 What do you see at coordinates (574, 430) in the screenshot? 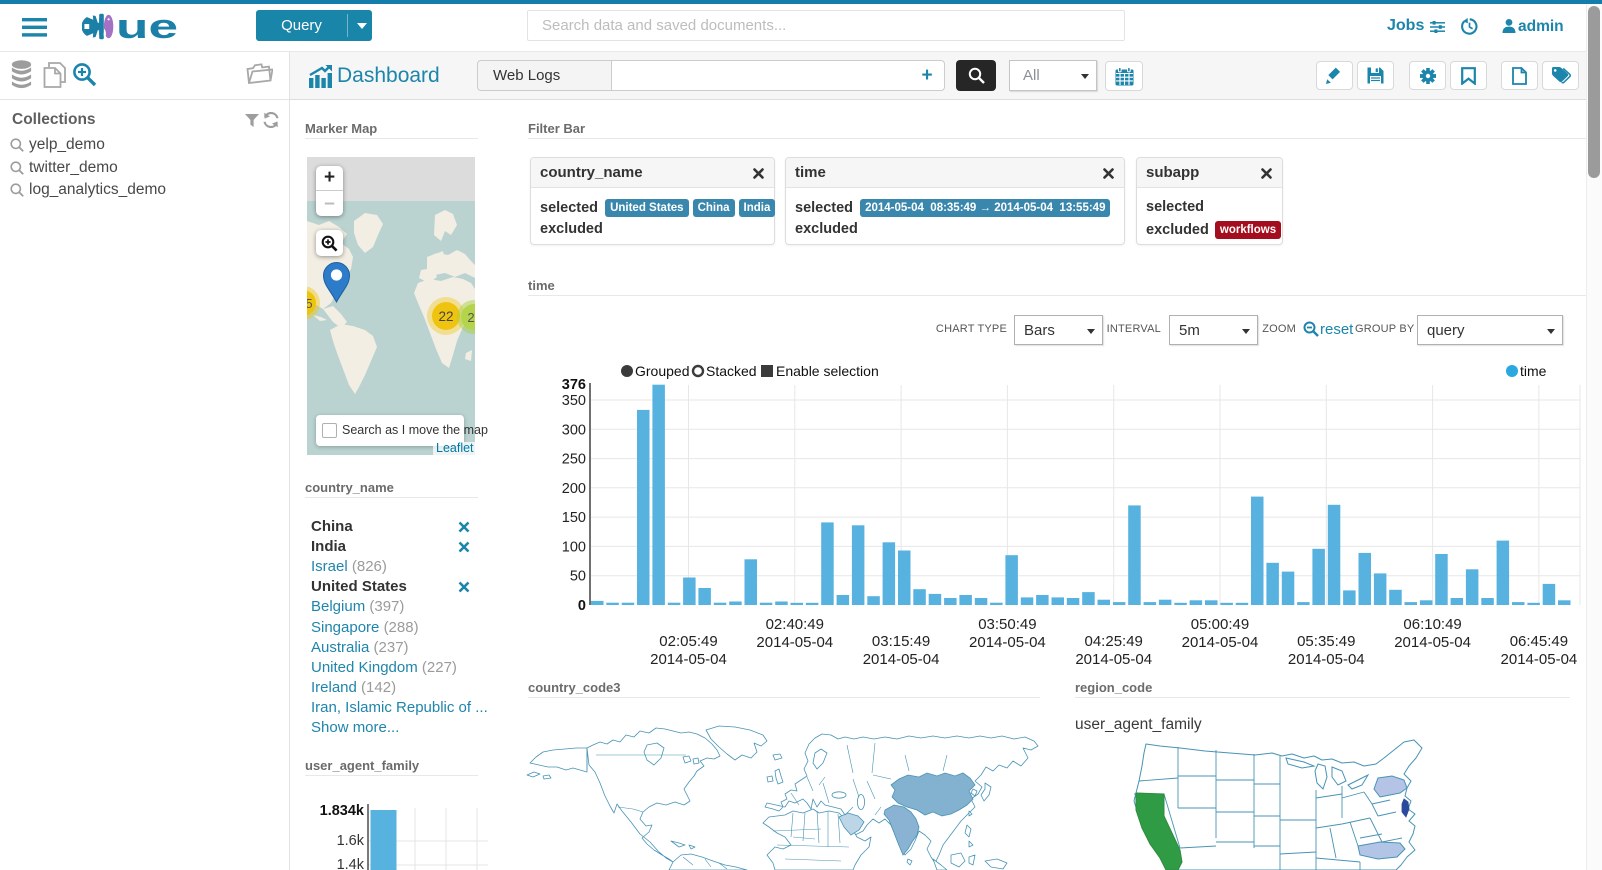
I see `svg-text: 300` at bounding box center [574, 430].